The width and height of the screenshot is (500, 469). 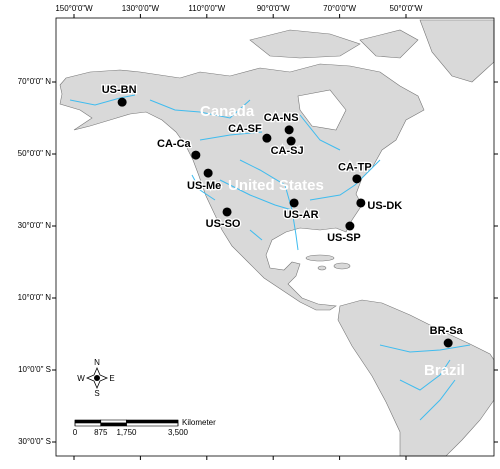 What do you see at coordinates (141, 8) in the screenshot?
I see `lon-tick-label: 130°0'0"W` at bounding box center [141, 8].